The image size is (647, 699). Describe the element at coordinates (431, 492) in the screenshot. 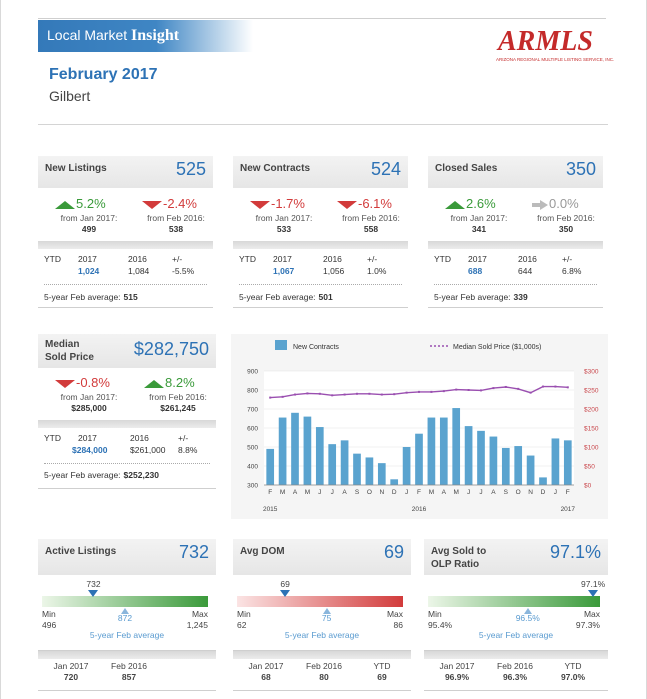

I see `x-tick-label: M` at that location.